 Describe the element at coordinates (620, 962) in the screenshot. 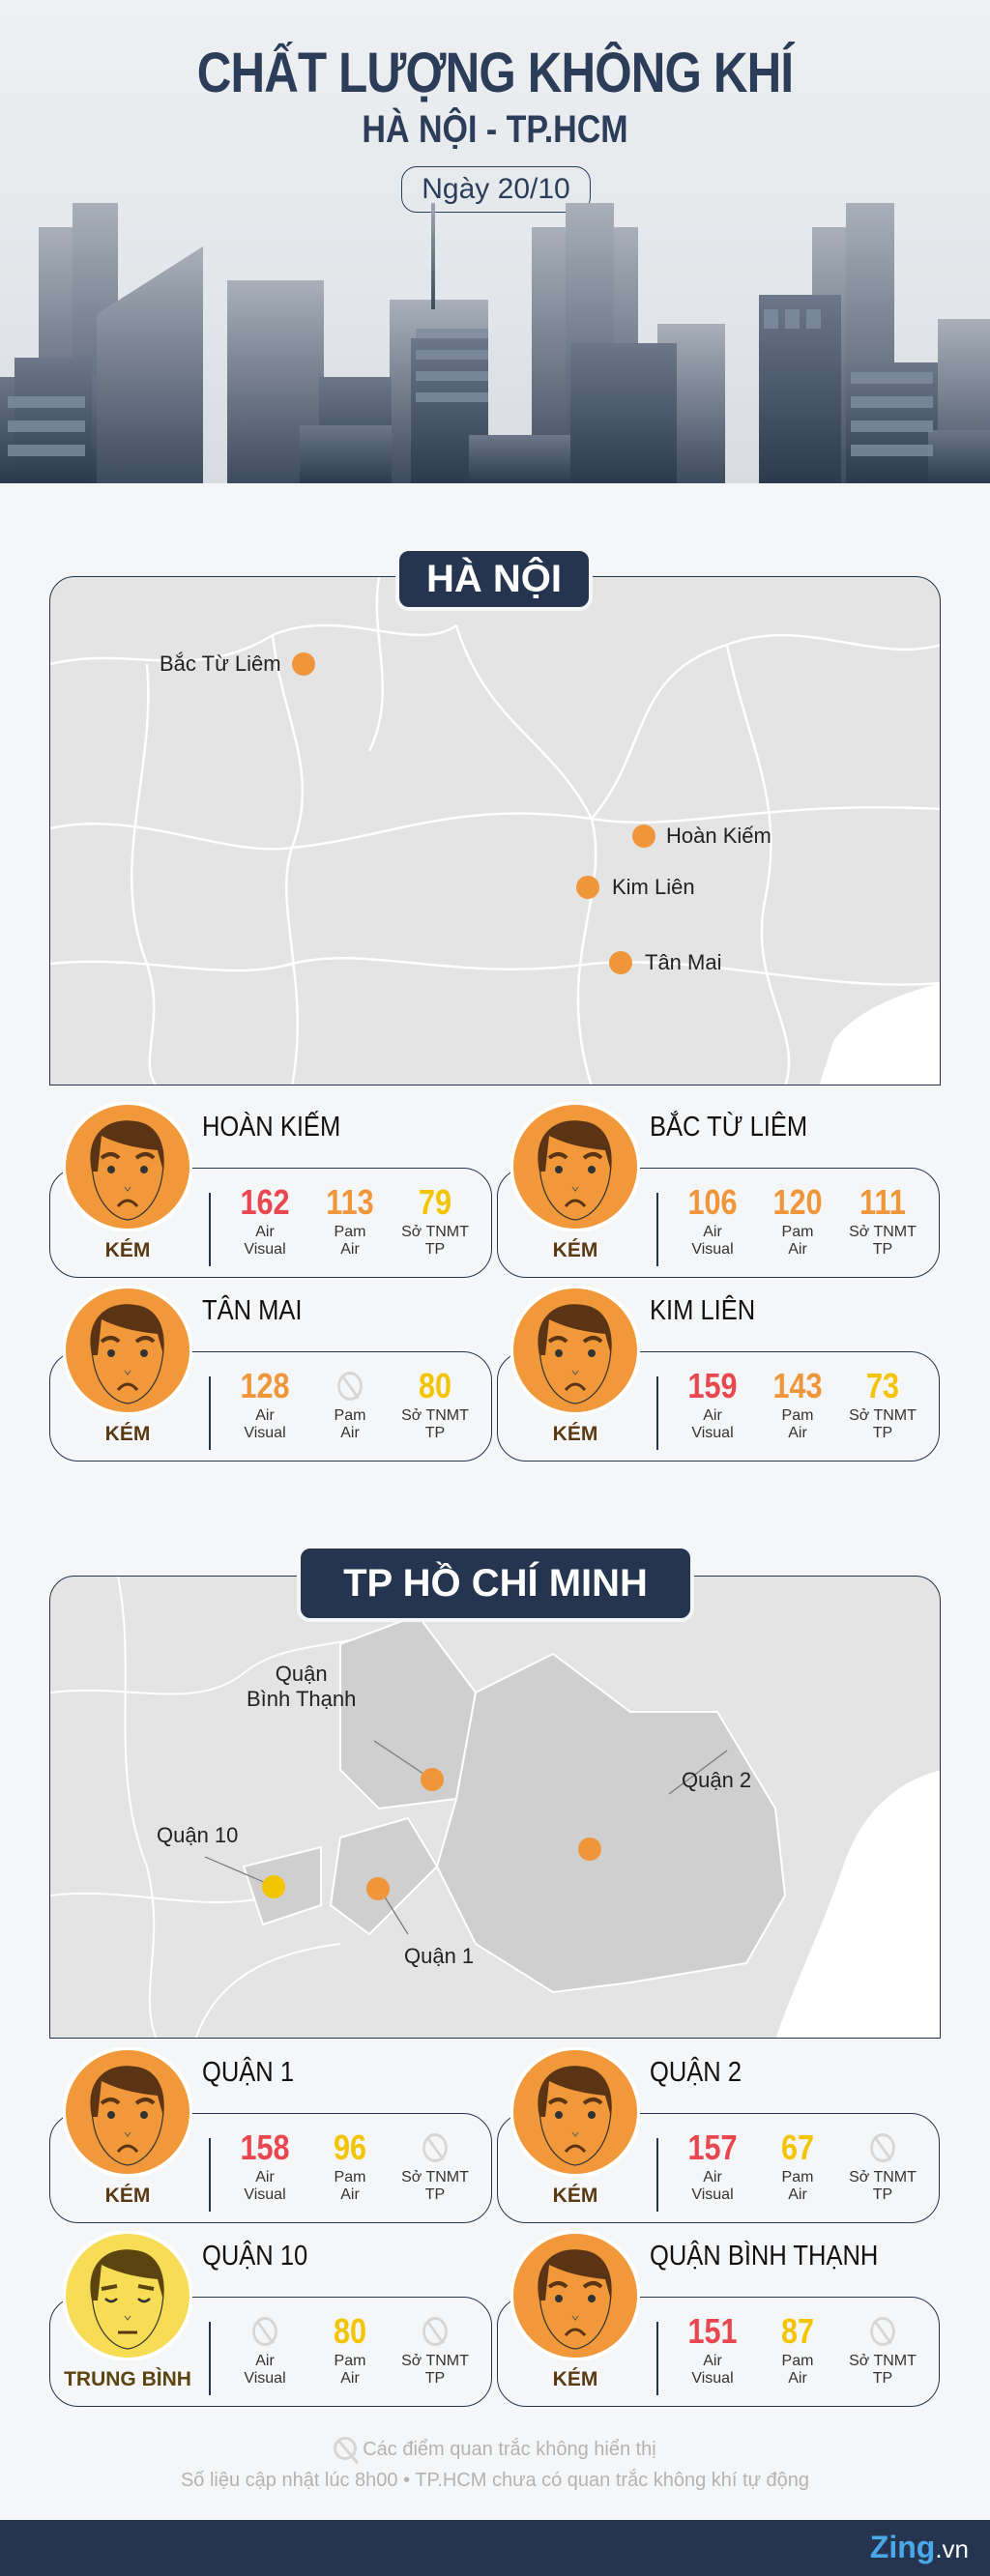

I see `marker-tan-mai` at that location.